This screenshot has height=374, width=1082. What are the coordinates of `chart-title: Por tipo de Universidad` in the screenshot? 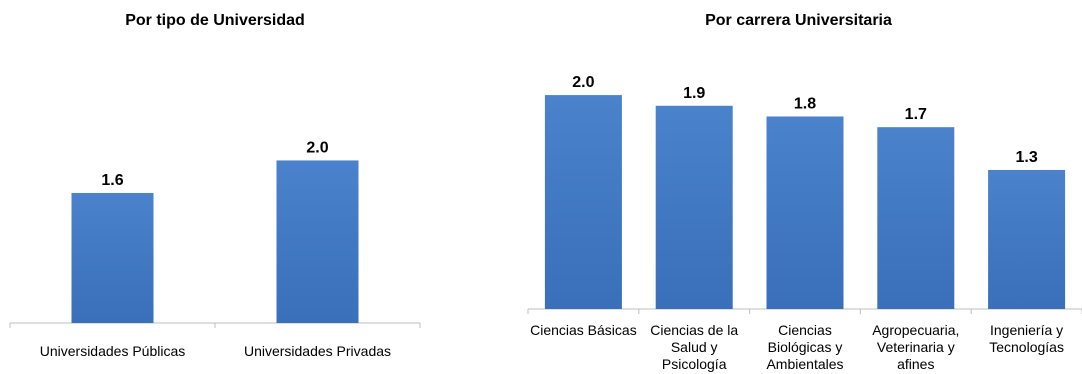 It's located at (215, 20).